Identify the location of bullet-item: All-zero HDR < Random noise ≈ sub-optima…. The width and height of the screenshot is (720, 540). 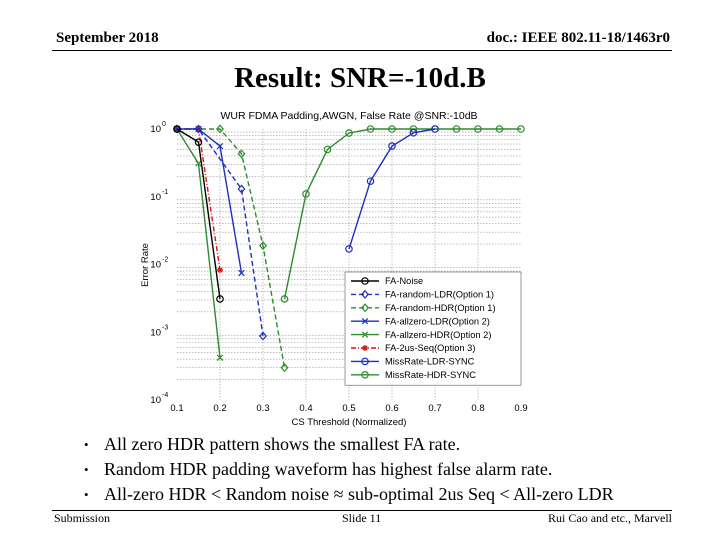
(349, 494).